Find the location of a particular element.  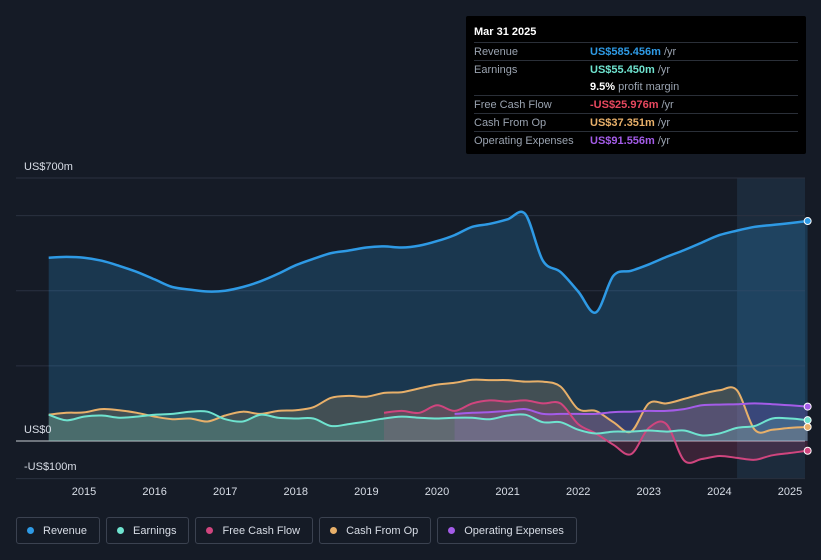

y-tick-label-negative: -US$100m is located at coordinates (50, 467).